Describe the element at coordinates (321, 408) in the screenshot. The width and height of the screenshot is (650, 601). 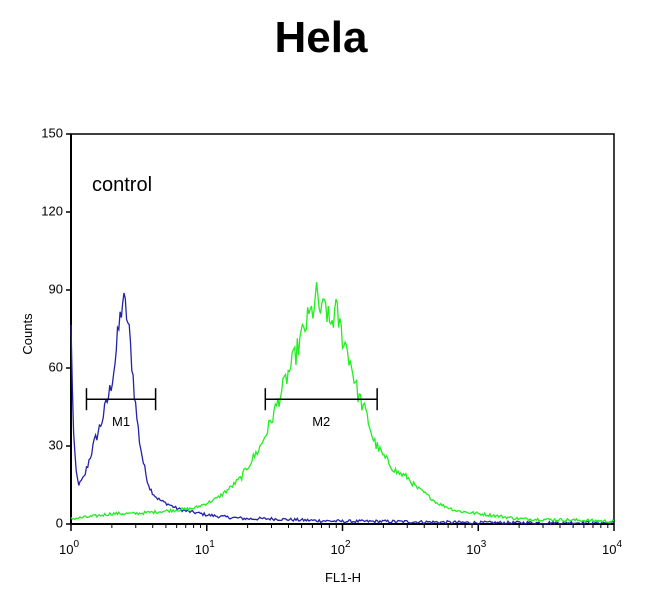
I see `gate-marker-m2: M2` at that location.